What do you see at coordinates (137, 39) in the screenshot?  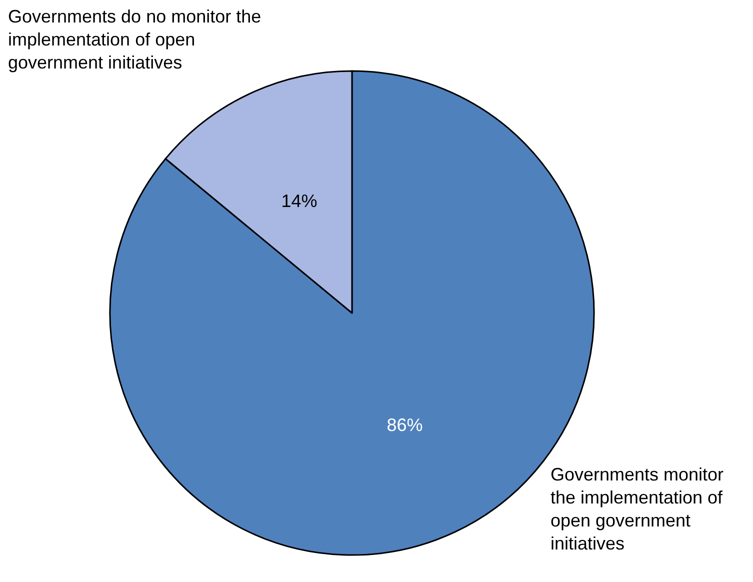 I see `slice-label: Governments do no monitor the implementation of open government initiatives` at bounding box center [137, 39].